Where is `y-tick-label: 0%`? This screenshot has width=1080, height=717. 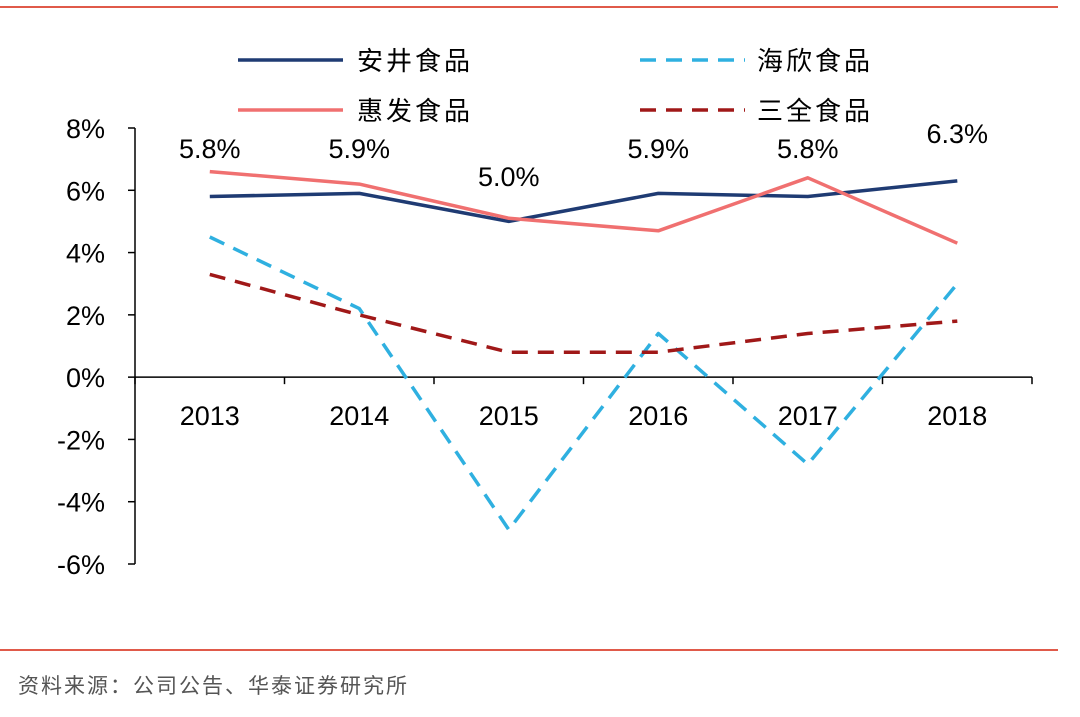
y-tick-label: 0% is located at coordinates (85, 378).